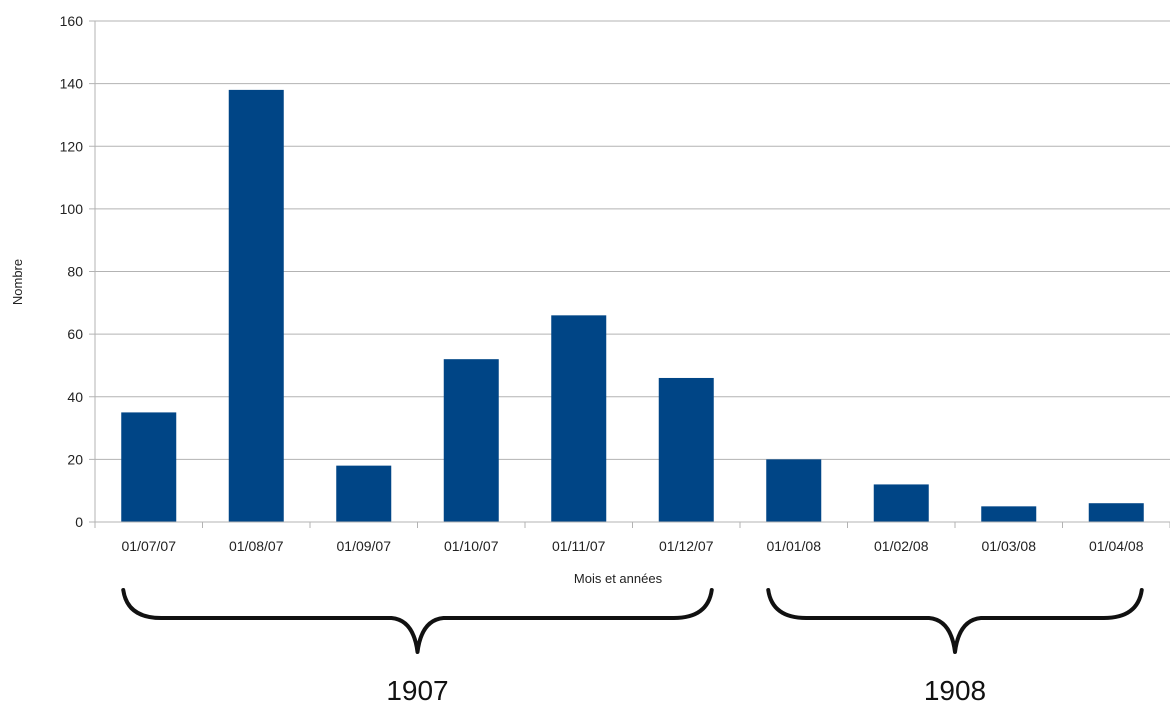 The height and width of the screenshot is (706, 1170). Describe the element at coordinates (1116, 546) in the screenshot. I see `x-tick-label: 01/04/08` at that location.